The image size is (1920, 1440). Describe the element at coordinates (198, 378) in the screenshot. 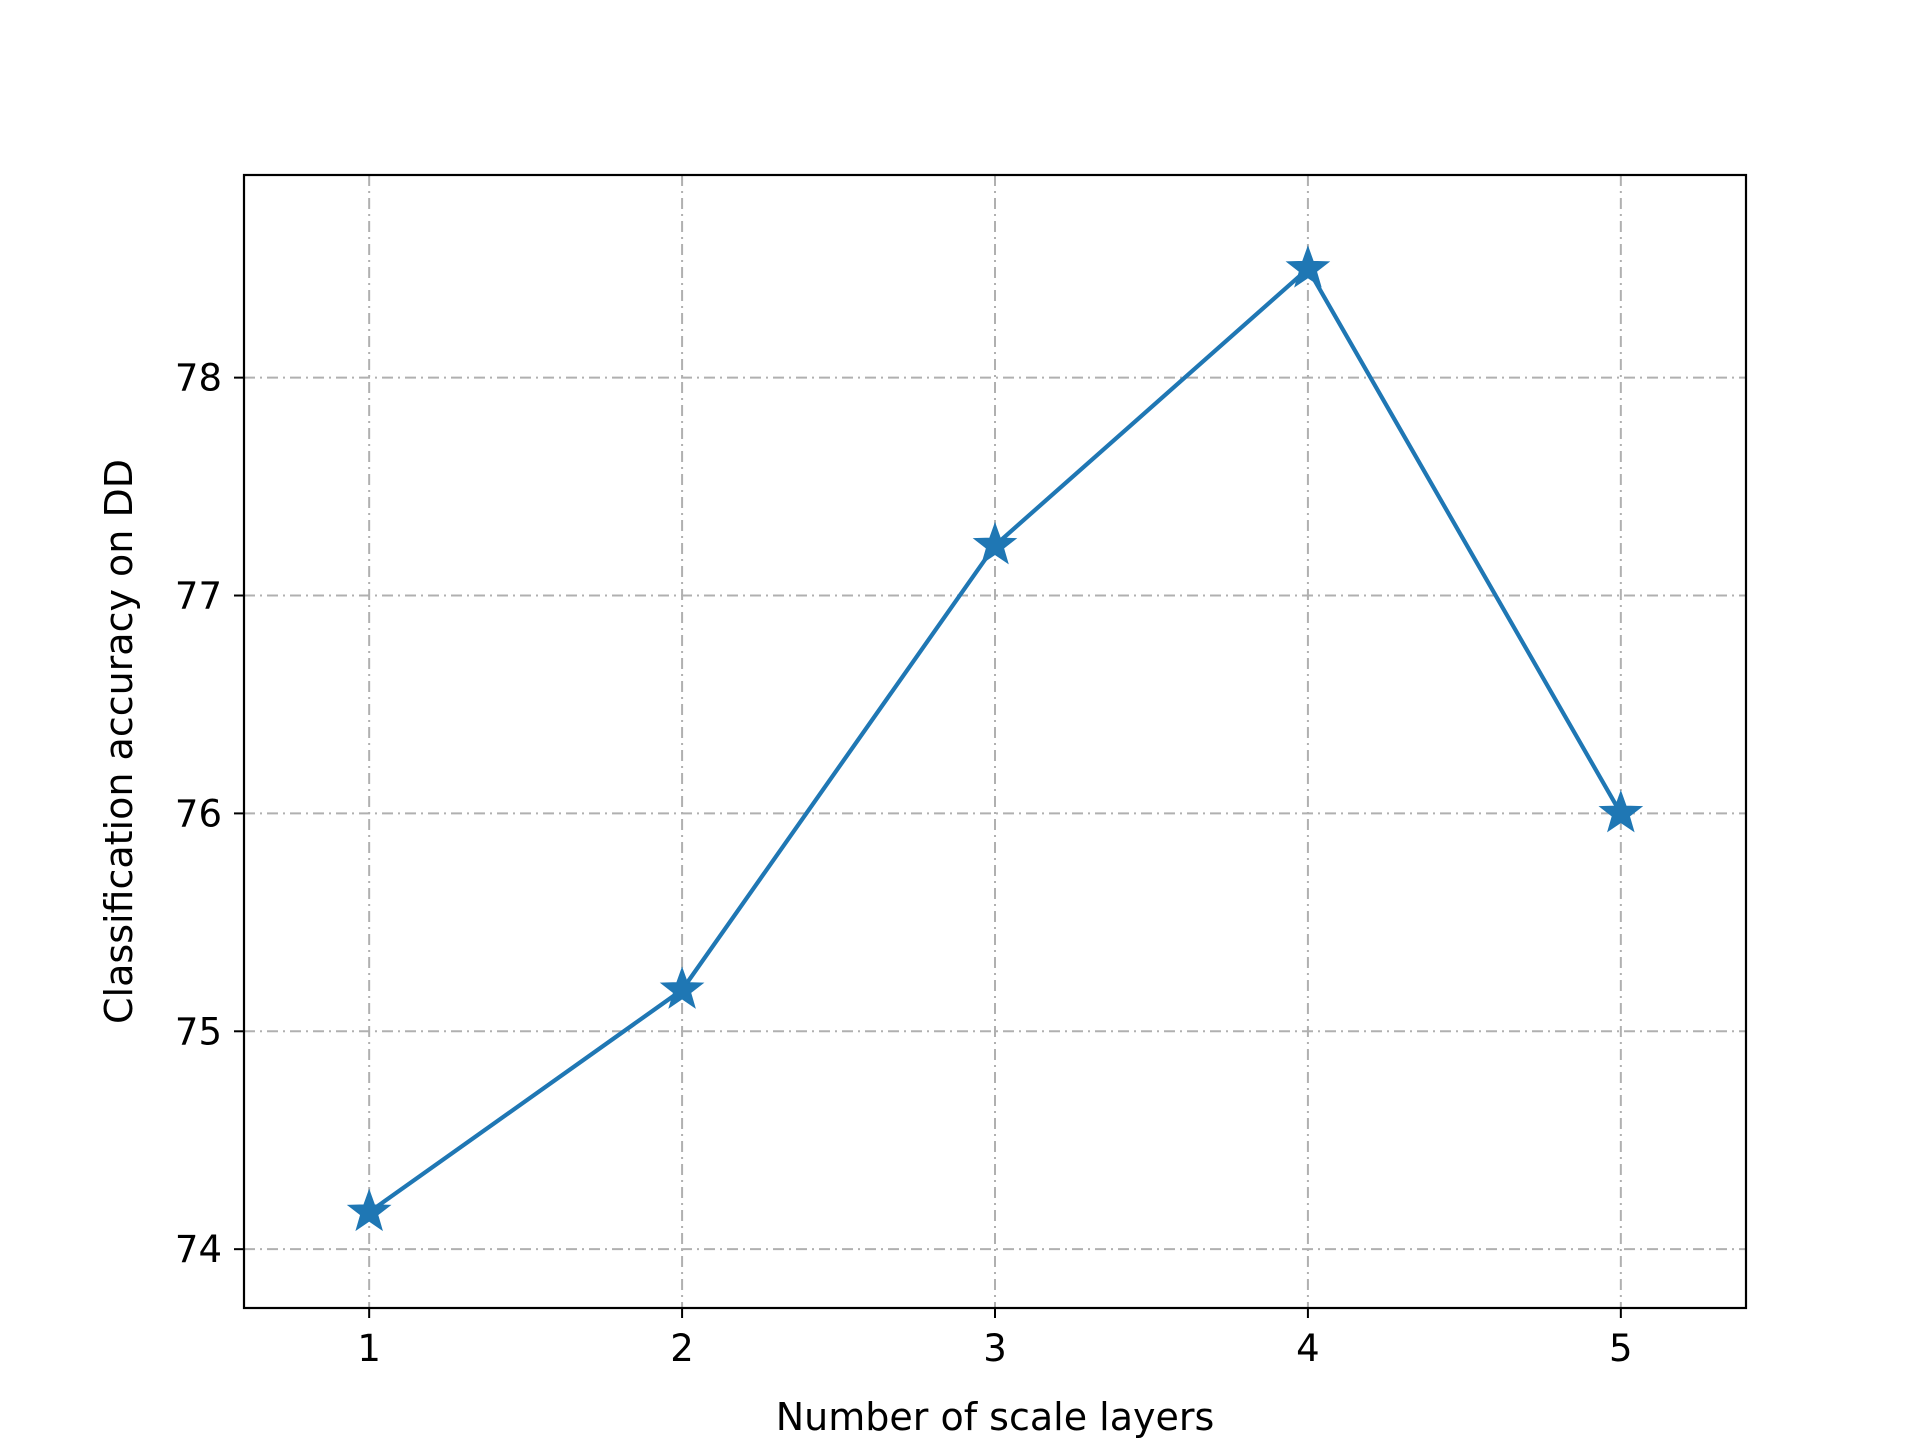

I see `y-tick-label: 78` at that location.